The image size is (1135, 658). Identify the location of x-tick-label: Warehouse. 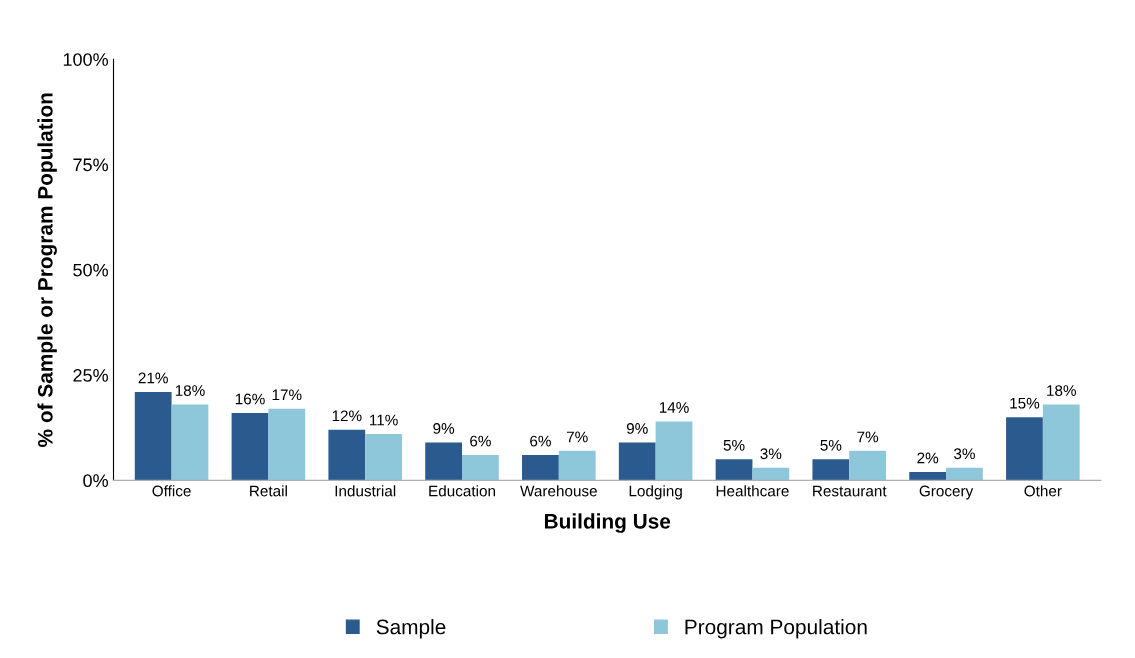
(558, 491).